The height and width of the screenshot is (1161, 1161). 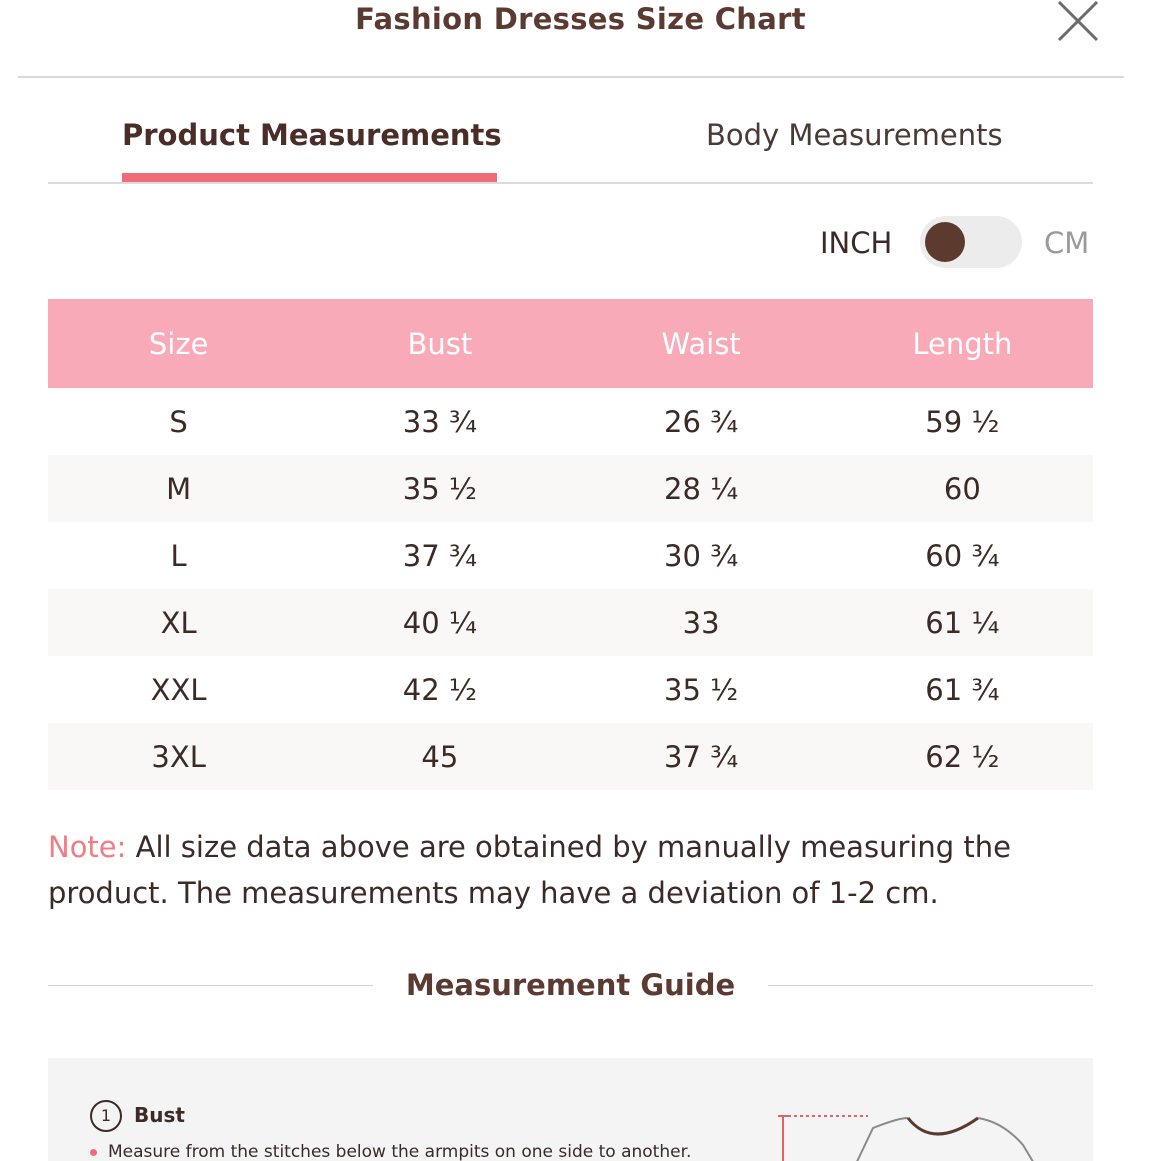 What do you see at coordinates (854, 135) in the screenshot?
I see `tab-body-measurements: Body Measurements` at bounding box center [854, 135].